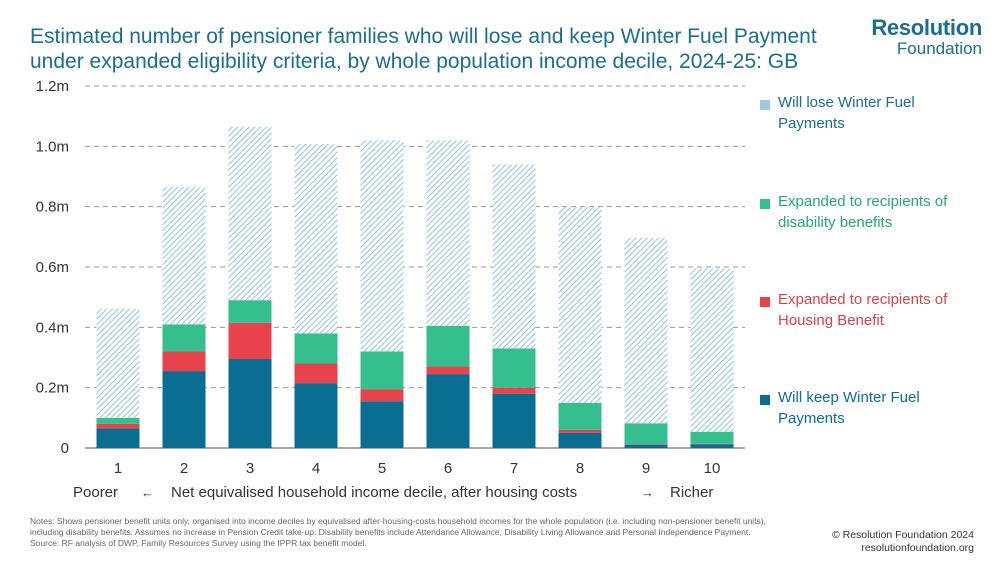 The image size is (1000, 563). Describe the element at coordinates (147, 492) in the screenshot. I see `x-arrow-left: ←` at that location.